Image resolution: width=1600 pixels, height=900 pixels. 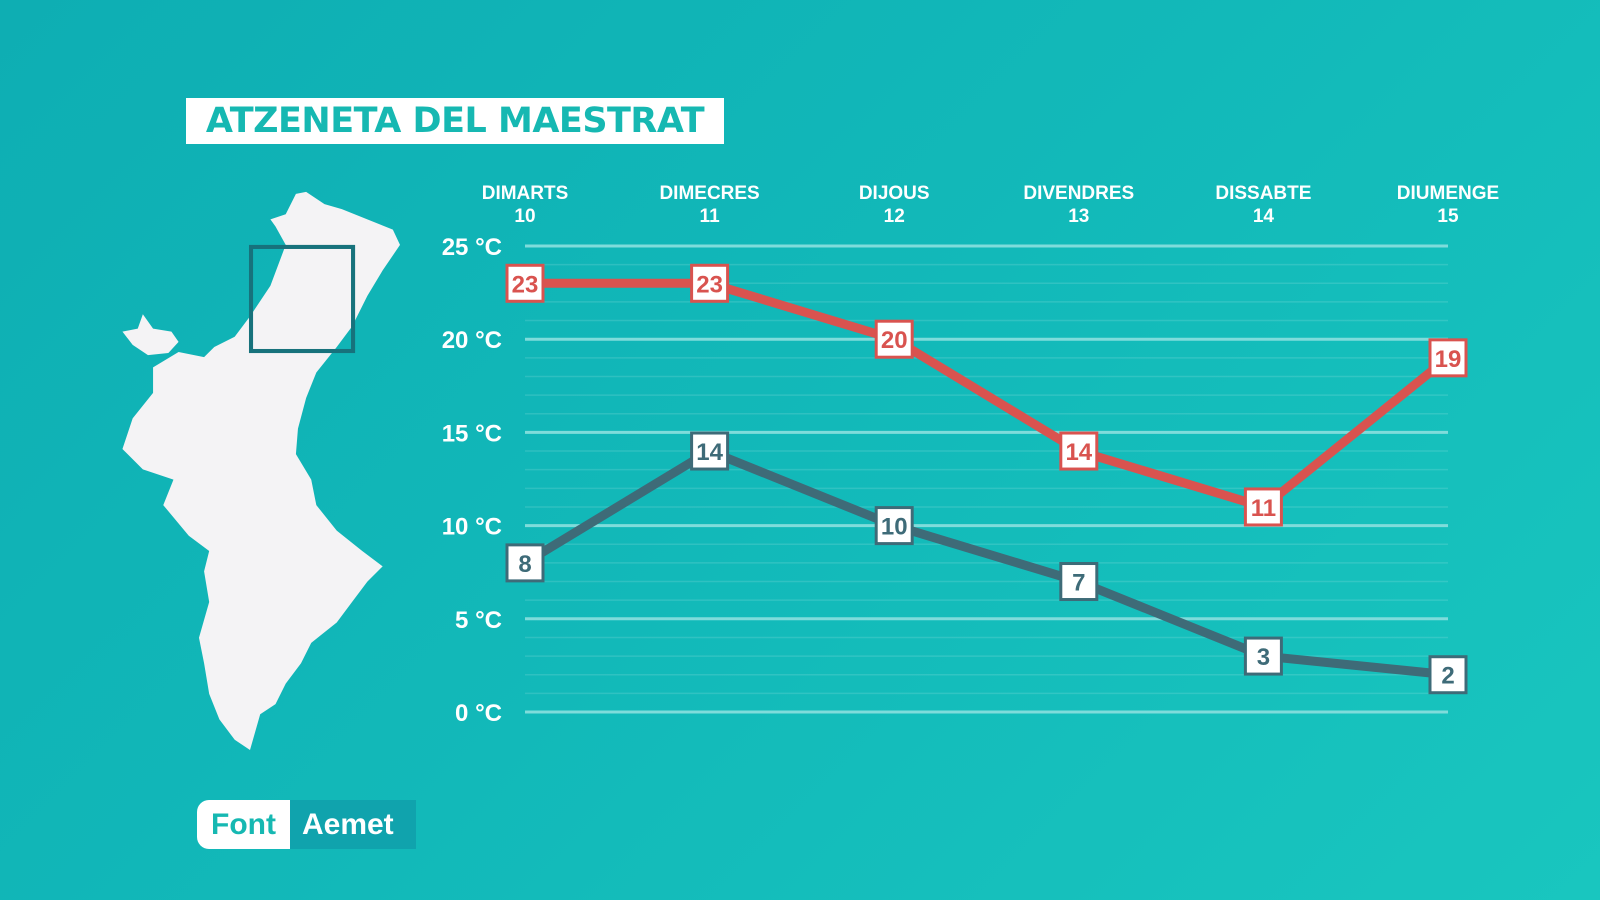 What do you see at coordinates (261, 470) in the screenshot?
I see `region-silhouette` at bounding box center [261, 470].